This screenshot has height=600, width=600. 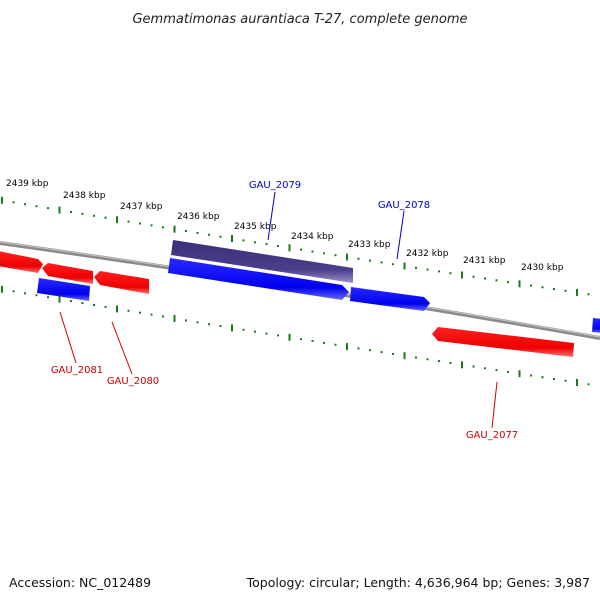 What do you see at coordinates (404, 205) in the screenshot?
I see `gene-label-GAU-2078: GAU_2078` at bounding box center [404, 205].